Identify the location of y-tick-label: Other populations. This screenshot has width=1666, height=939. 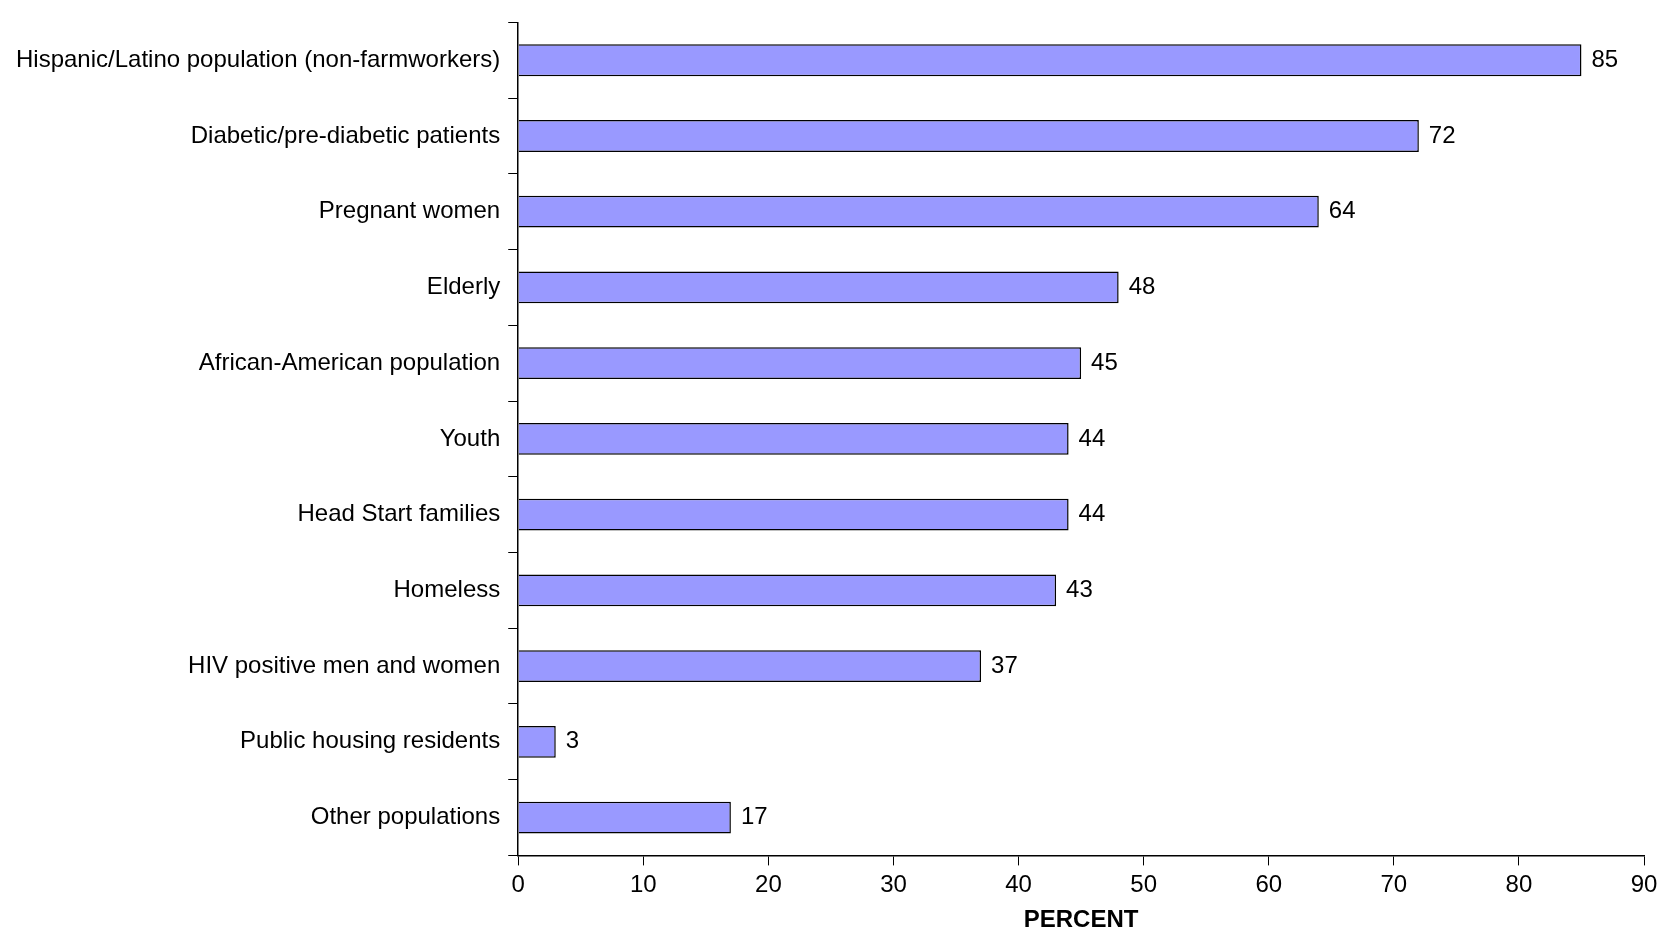
(405, 816).